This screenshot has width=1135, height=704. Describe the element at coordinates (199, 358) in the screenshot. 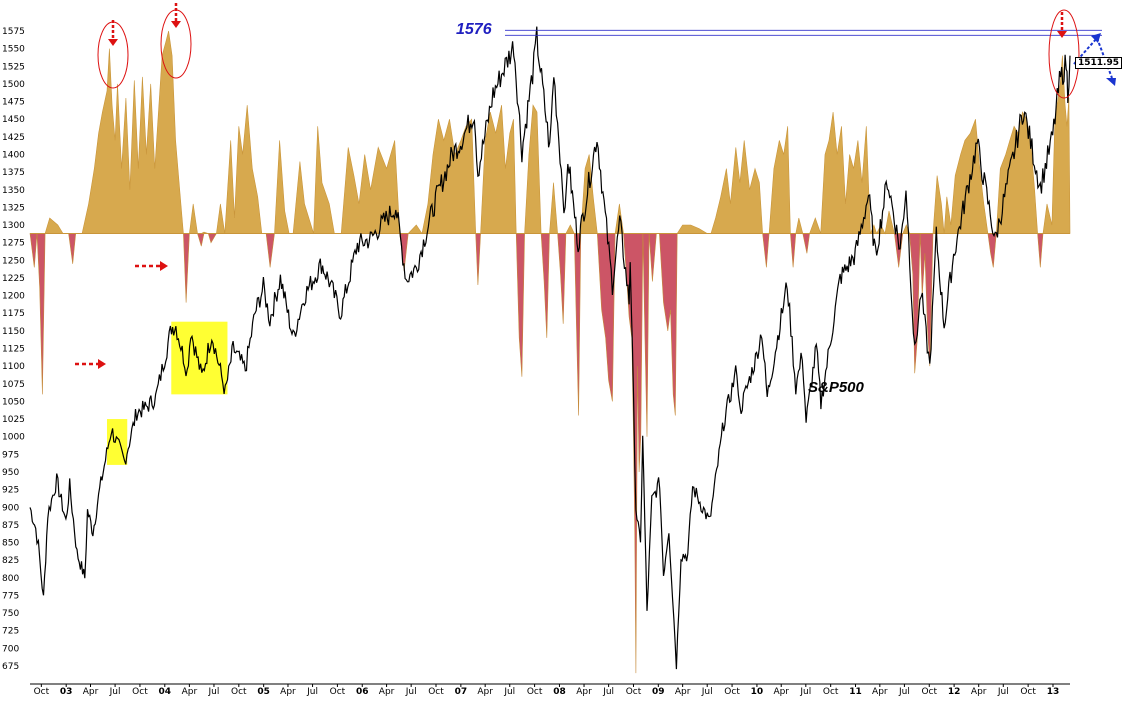

I see `highlight-box` at that location.